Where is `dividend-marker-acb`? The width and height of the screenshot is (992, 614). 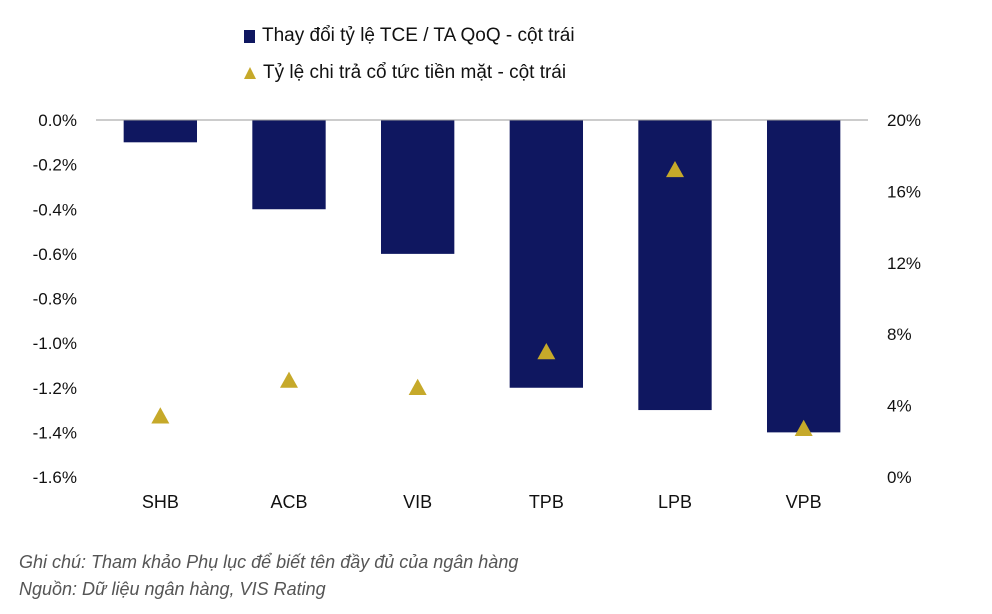
dividend-marker-acb is located at coordinates (289, 379).